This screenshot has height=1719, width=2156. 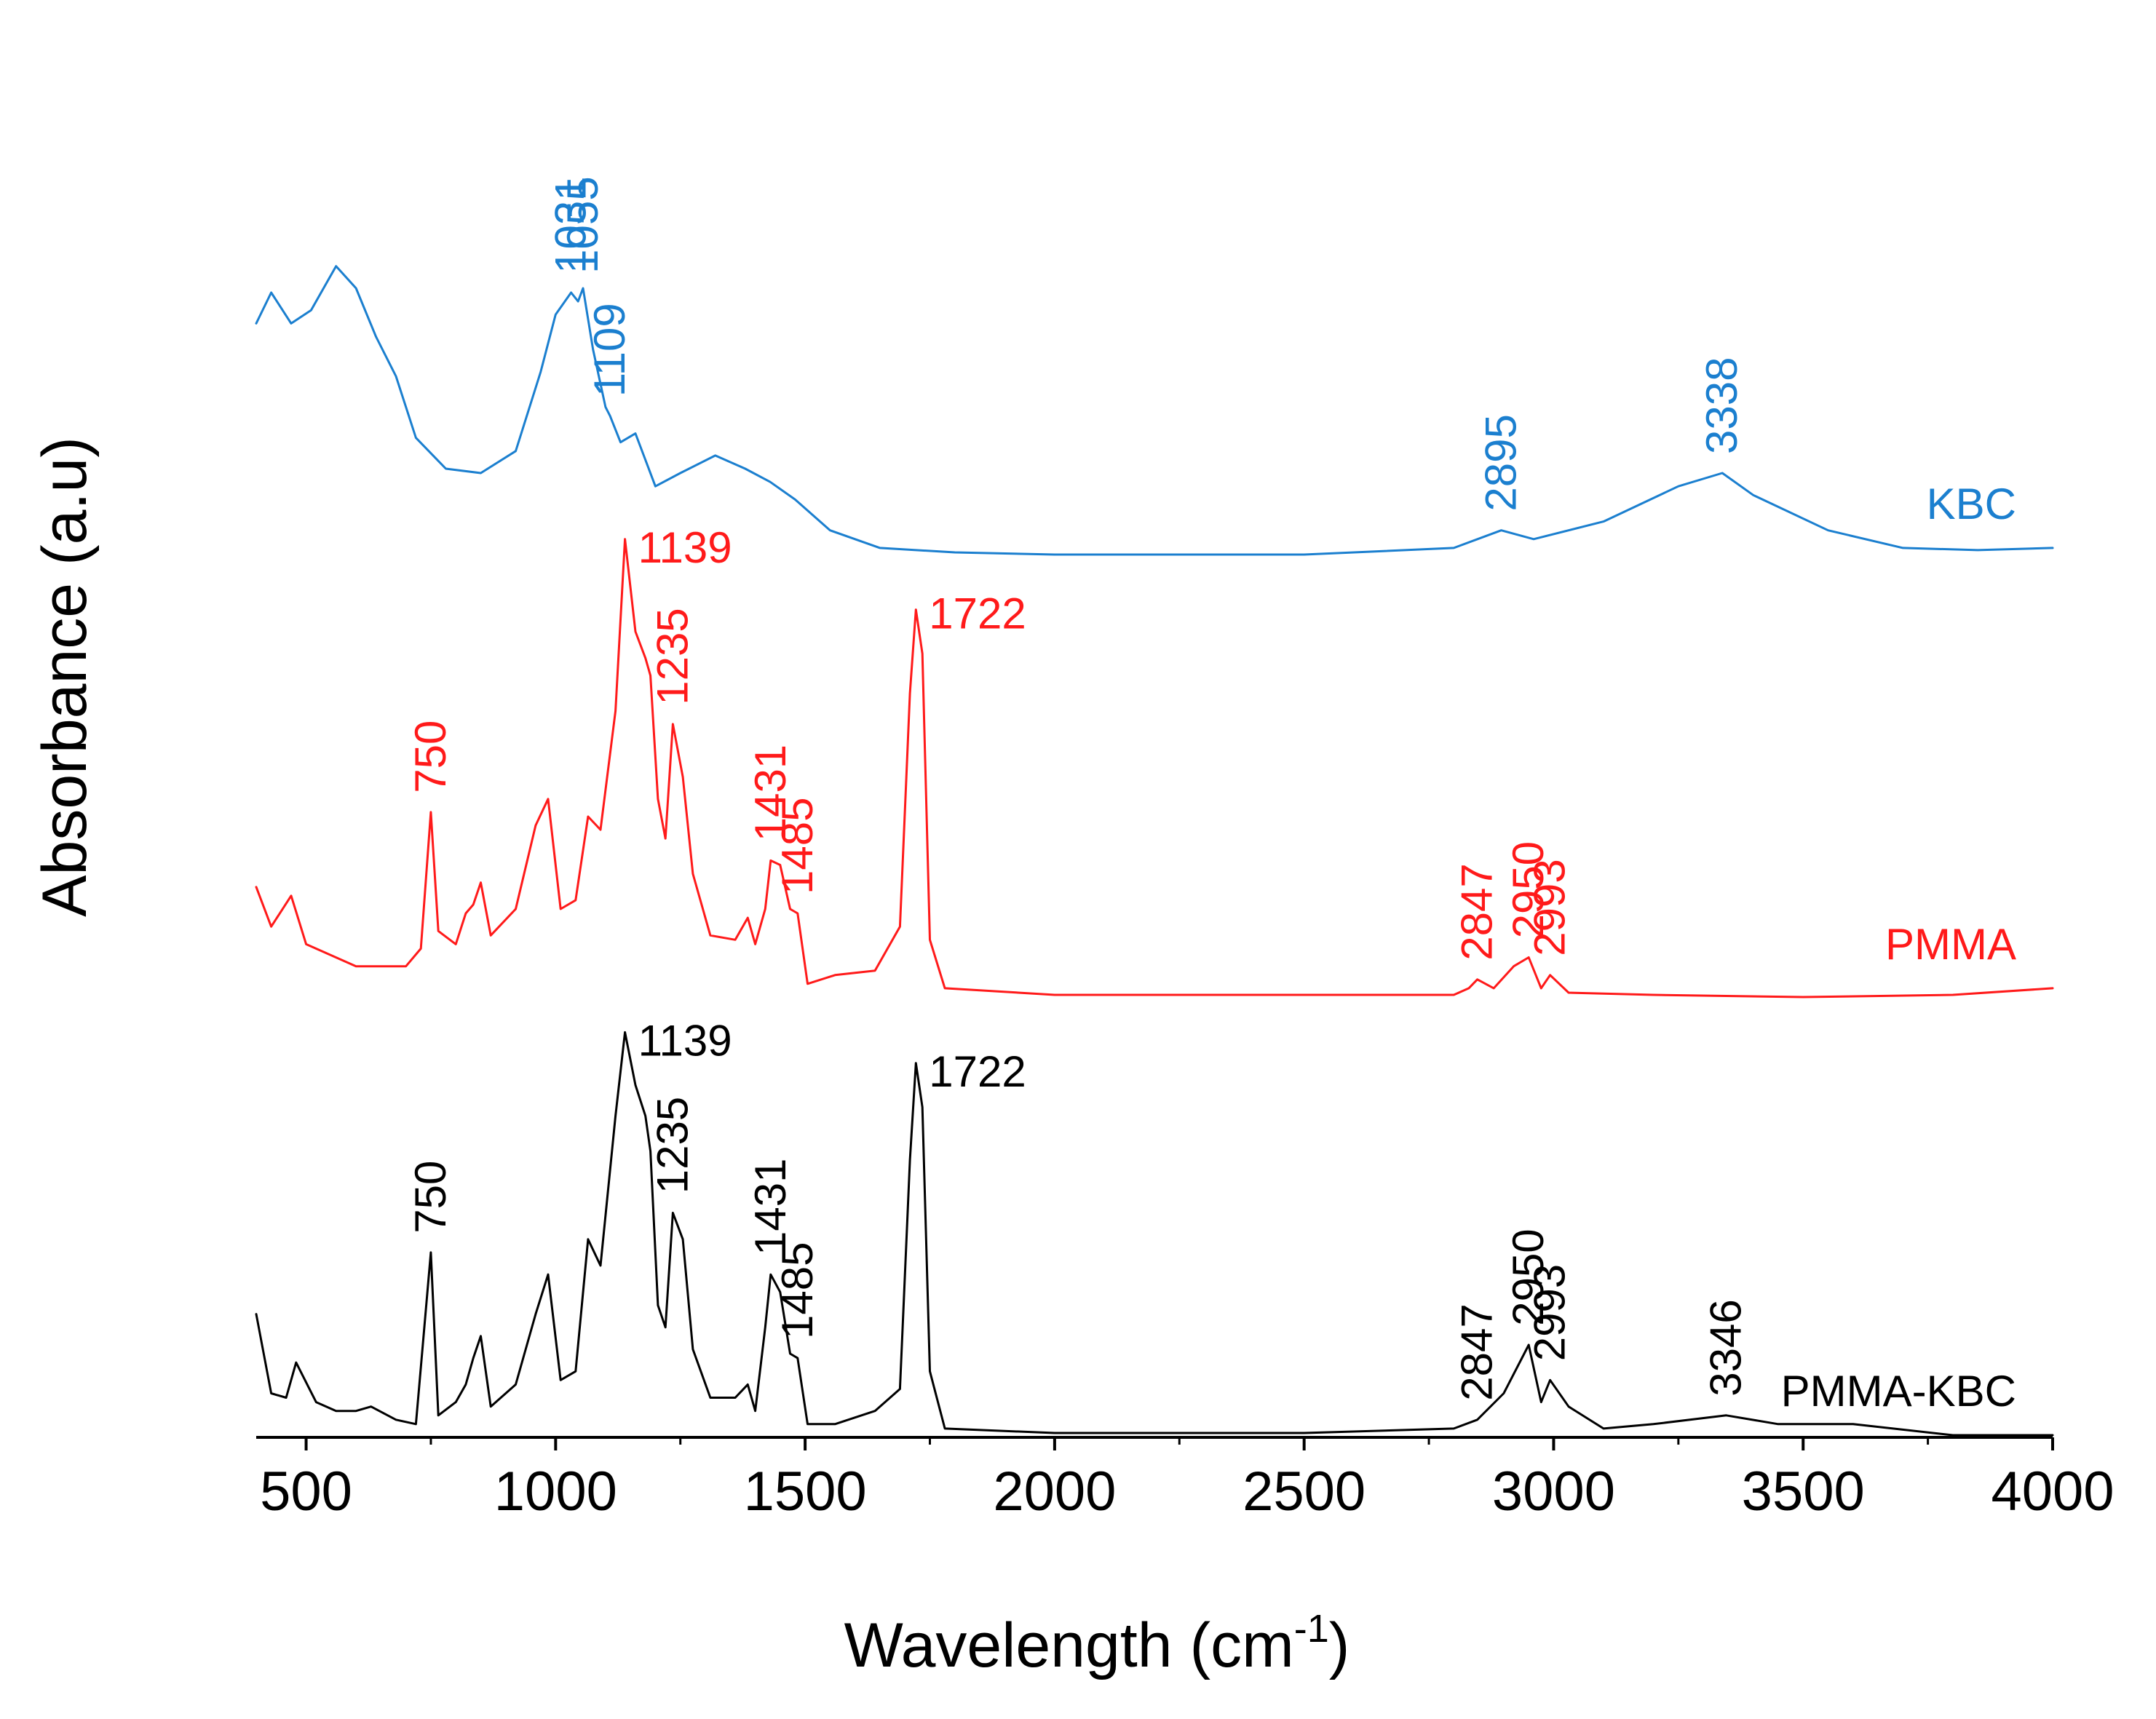 I want to click on x-tick-label-2000: 2000, so click(x=1054, y=1492).